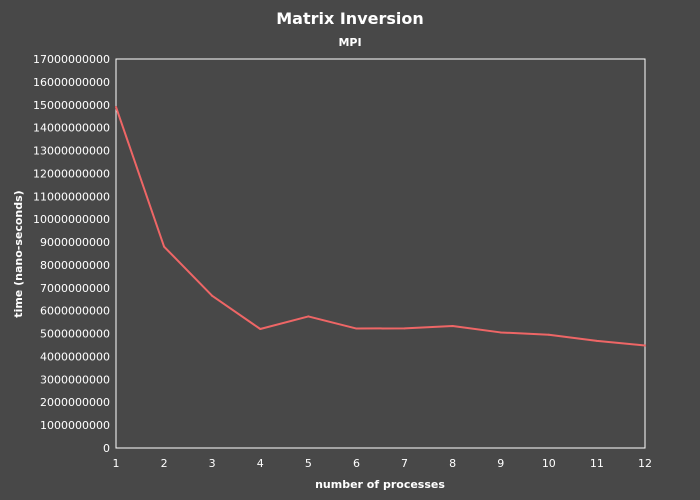 The height and width of the screenshot is (500, 700). I want to click on x-tick-label: 11, so click(597, 463).